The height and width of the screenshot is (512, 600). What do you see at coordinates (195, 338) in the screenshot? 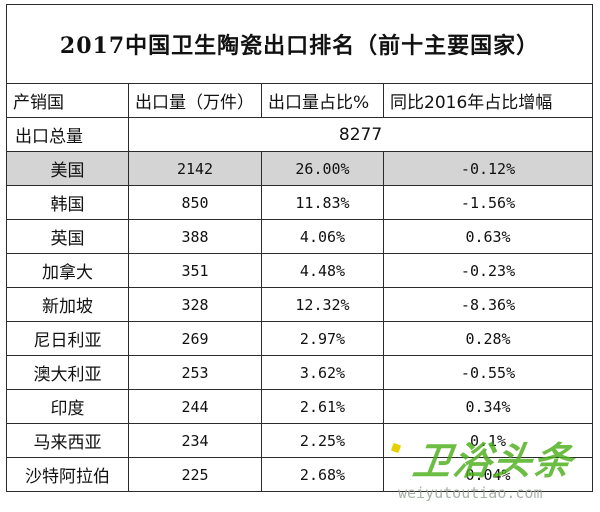
I see `cell-volume: 269` at bounding box center [195, 338].